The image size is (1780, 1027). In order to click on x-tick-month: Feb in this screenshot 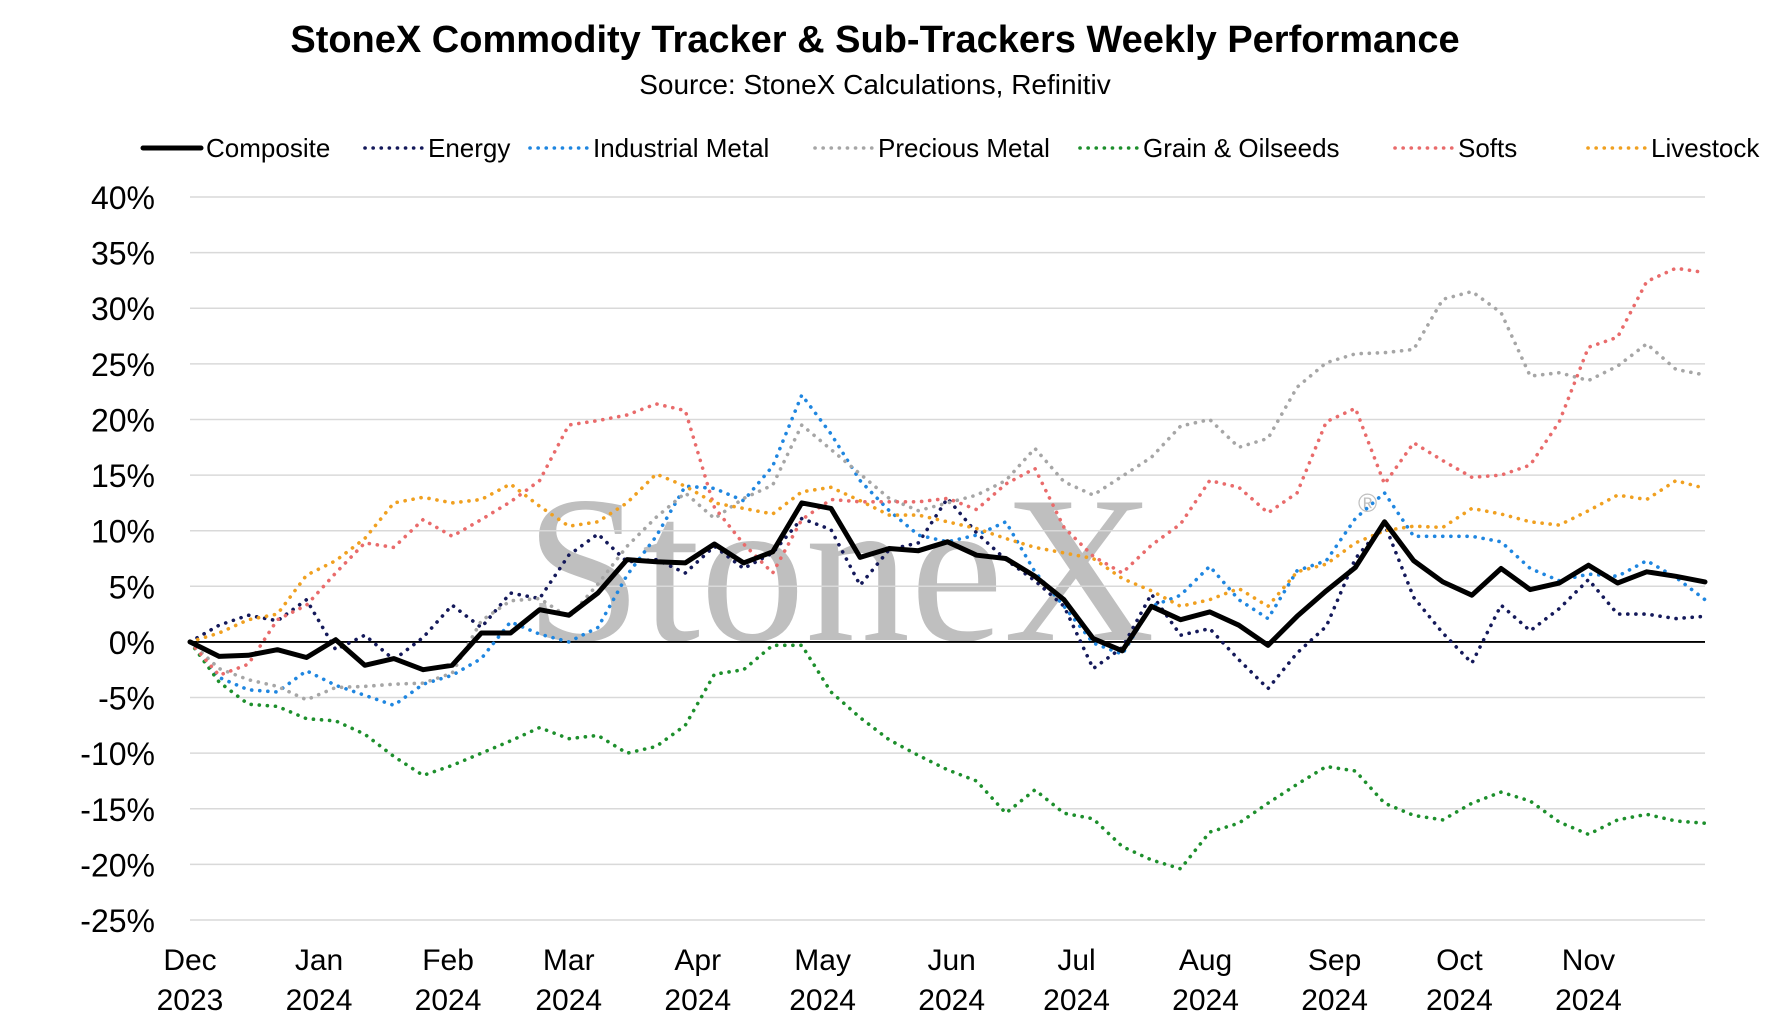, I will do `click(448, 960)`.